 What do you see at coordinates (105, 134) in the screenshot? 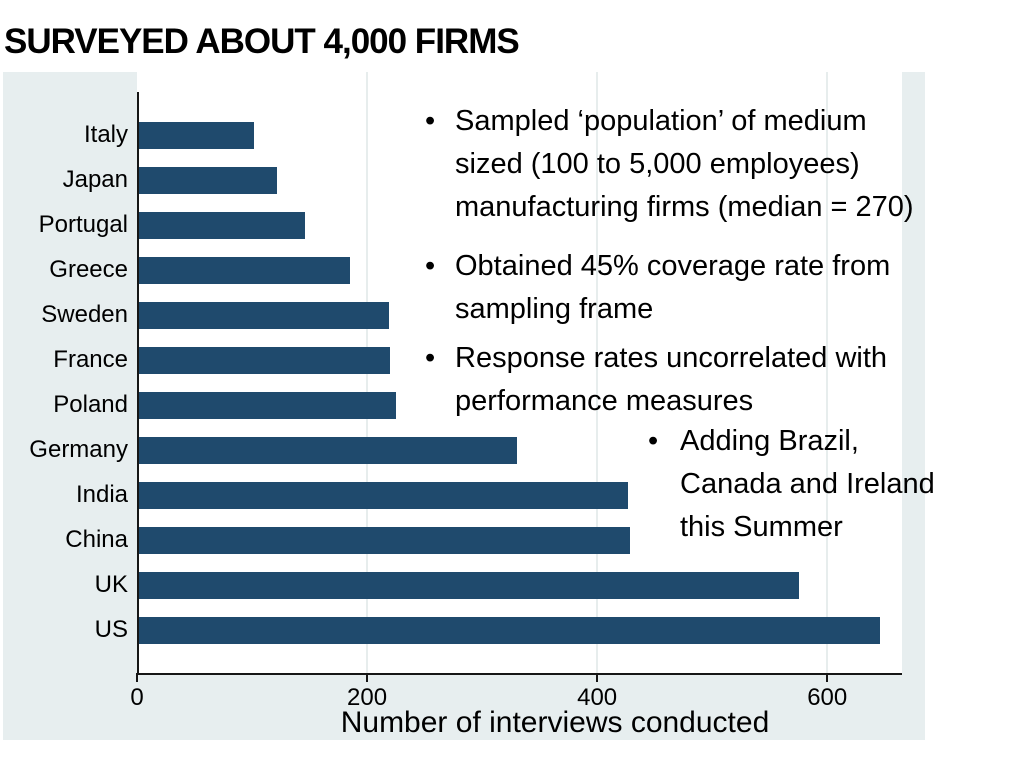
I see `category-label-italy: Italy` at bounding box center [105, 134].